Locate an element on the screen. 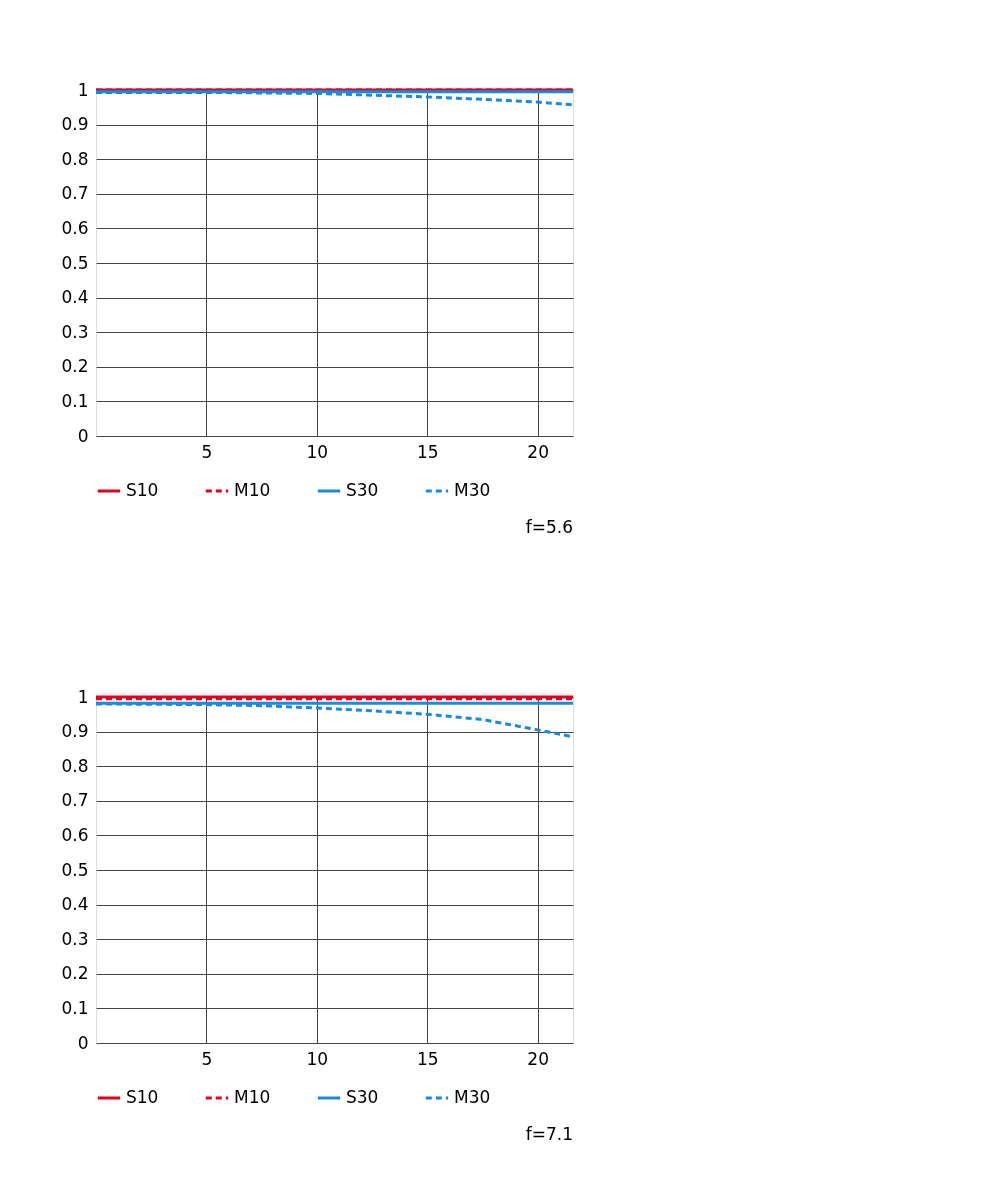  text: f=7.1 is located at coordinates (549, 1134).